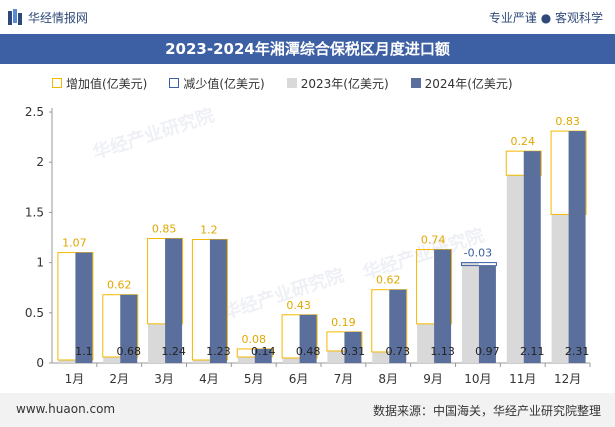  Describe the element at coordinates (415, 83) in the screenshot. I see `legend-swatch-2024` at that location.